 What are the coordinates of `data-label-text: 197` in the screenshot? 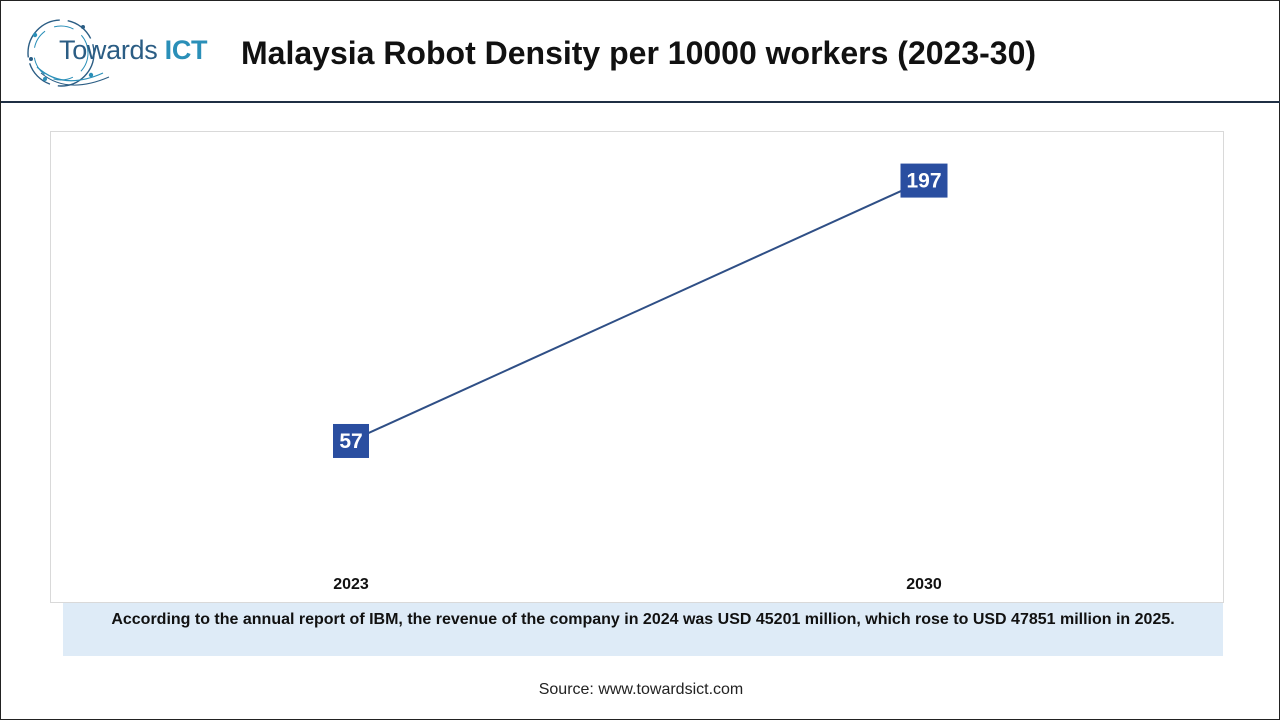 It's located at (923, 181).